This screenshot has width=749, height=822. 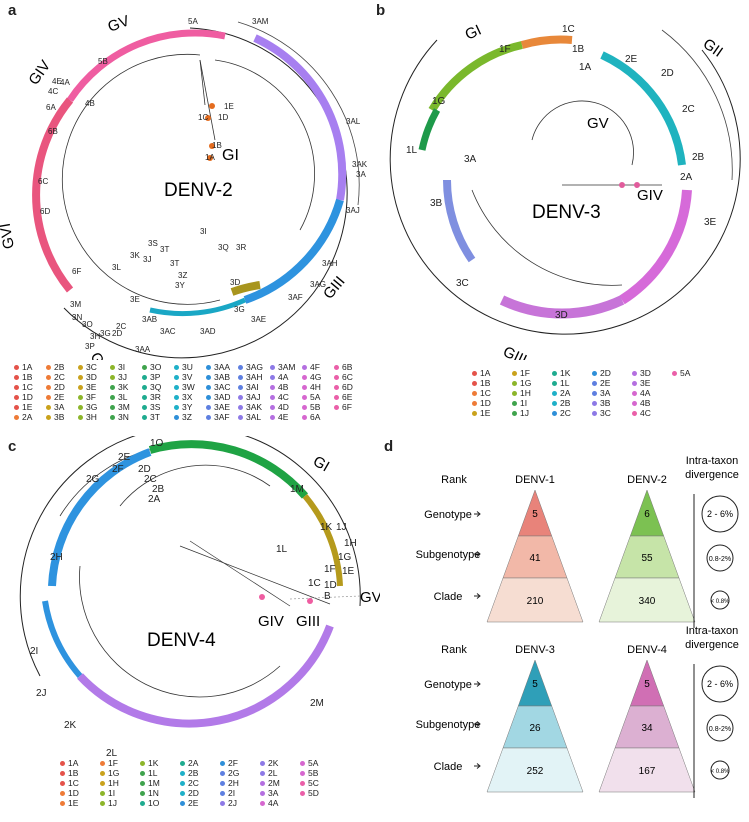 I want to click on legend-label: 4A, so click(x=283, y=377).